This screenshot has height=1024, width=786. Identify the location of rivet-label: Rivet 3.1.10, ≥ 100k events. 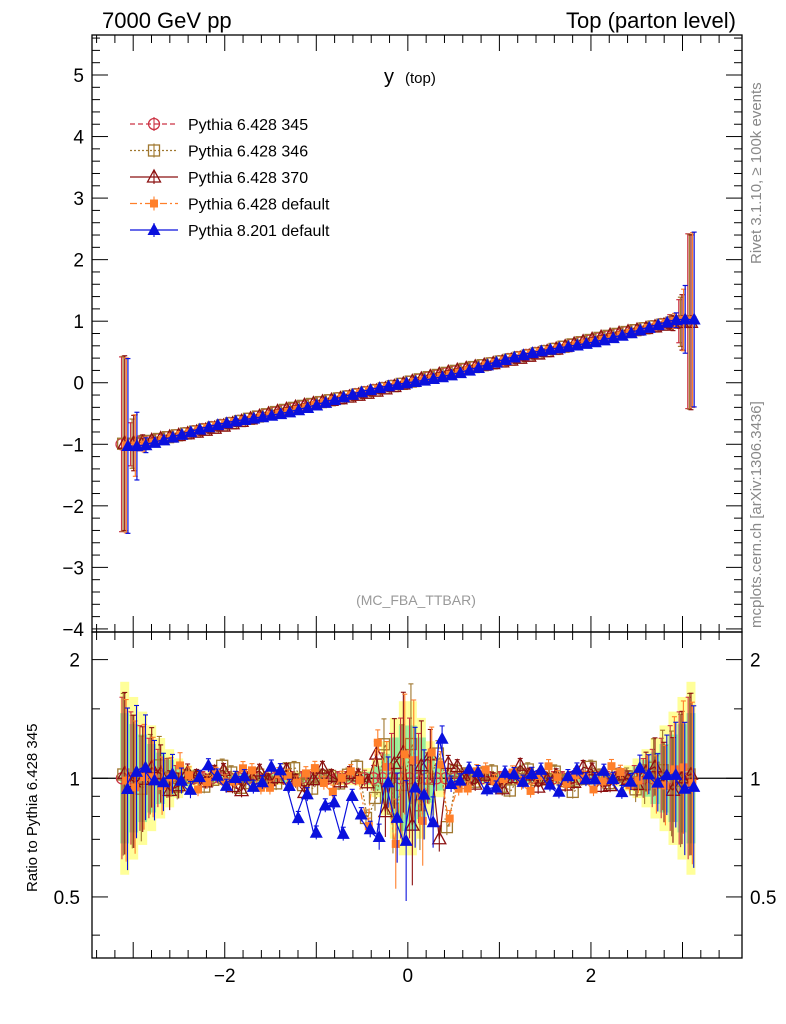
(756, 173).